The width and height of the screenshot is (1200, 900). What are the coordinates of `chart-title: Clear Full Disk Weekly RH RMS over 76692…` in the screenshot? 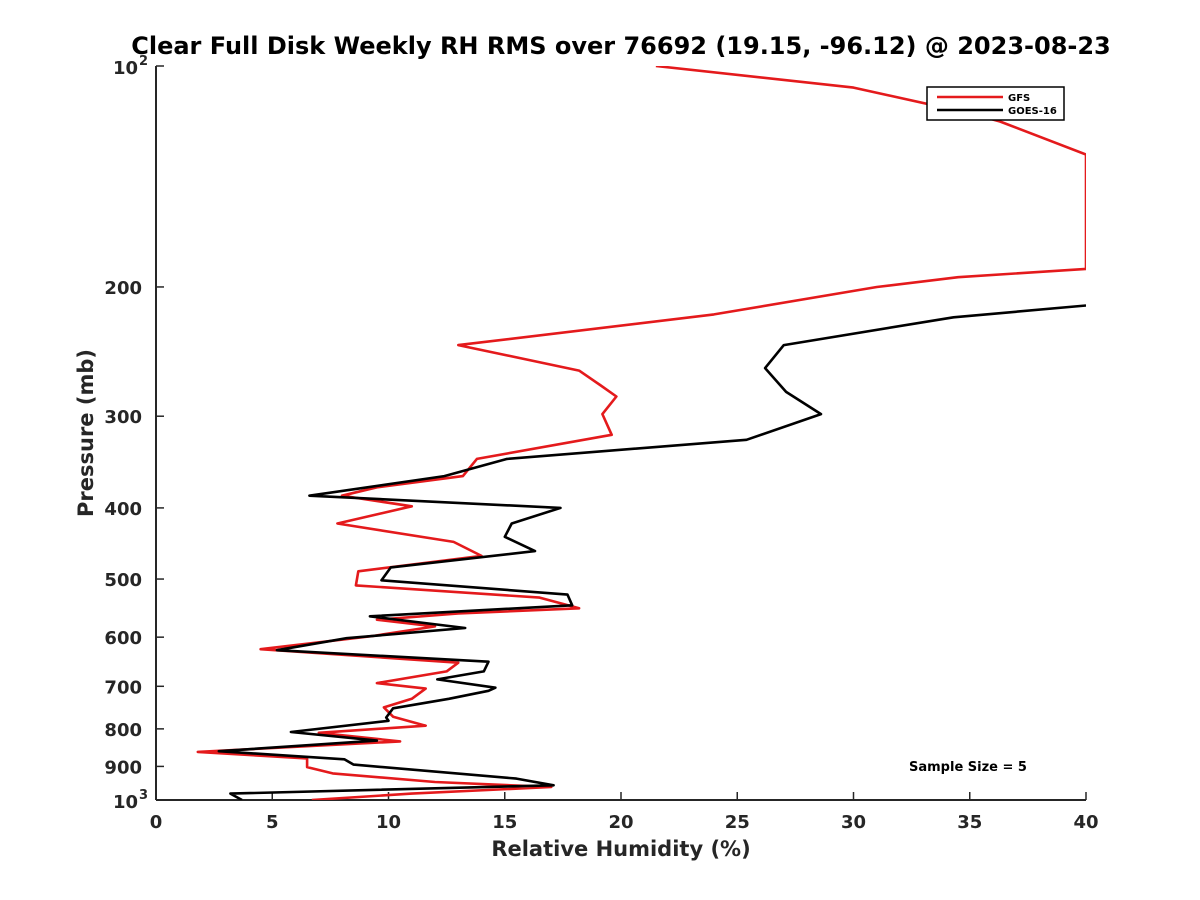 It's located at (621, 46).